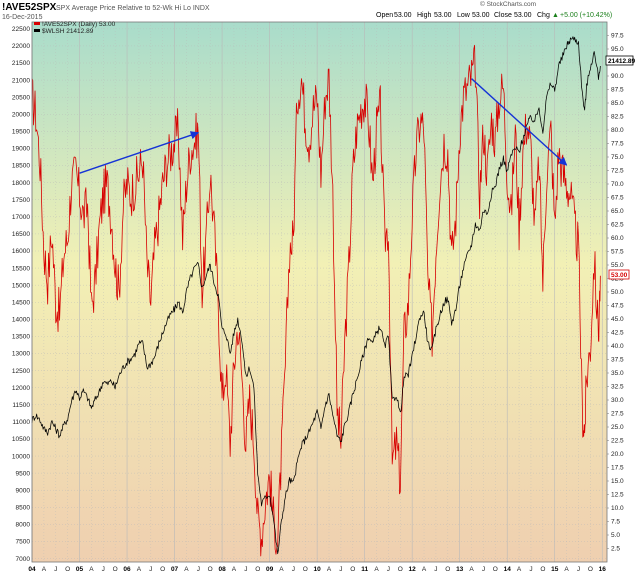  I want to click on left-tick-label: 22500, so click(21, 29).